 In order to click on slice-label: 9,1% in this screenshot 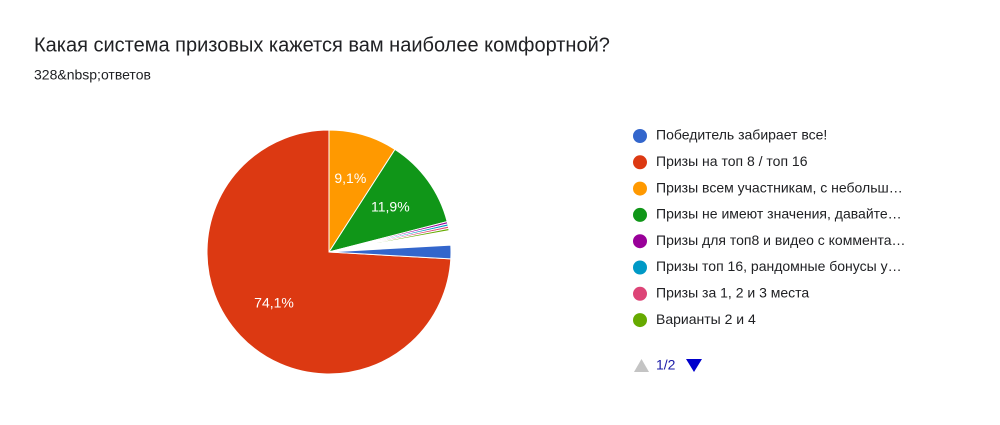, I will do `click(350, 178)`.